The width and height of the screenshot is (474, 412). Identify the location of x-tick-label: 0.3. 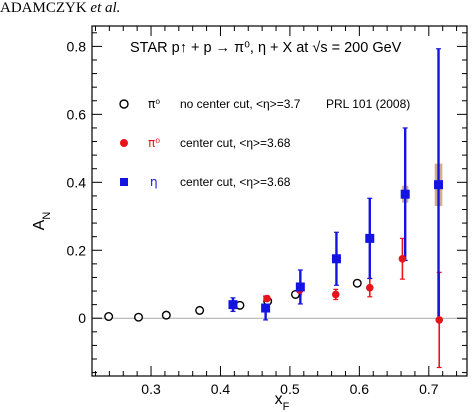
(151, 389).